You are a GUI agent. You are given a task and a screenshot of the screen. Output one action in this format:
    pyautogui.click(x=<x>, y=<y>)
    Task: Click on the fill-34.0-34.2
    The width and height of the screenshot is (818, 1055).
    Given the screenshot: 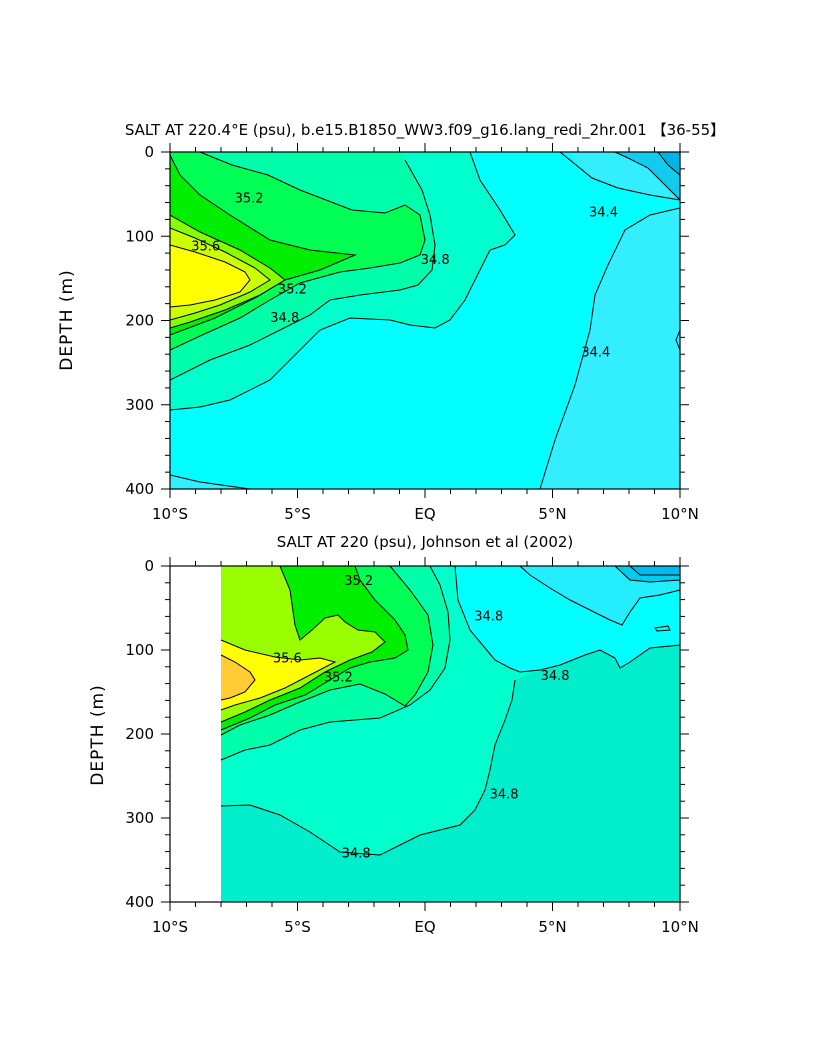 What is the action you would take?
    pyautogui.click(x=647, y=176)
    